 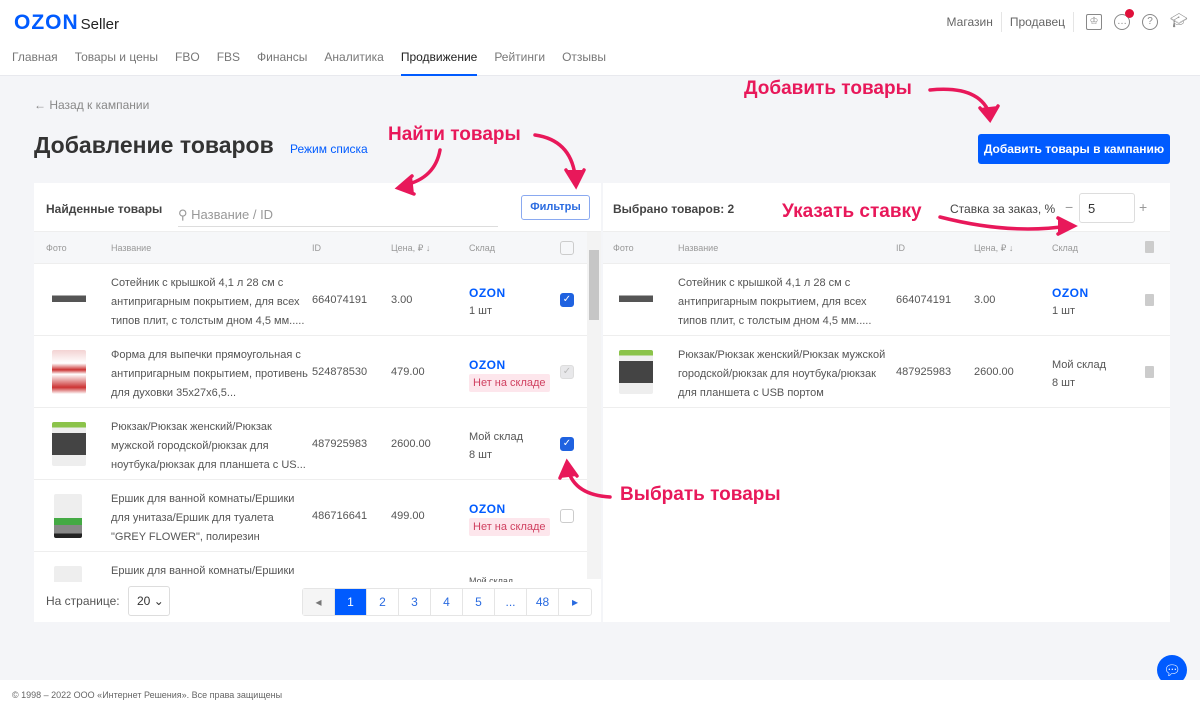 I want to click on product-id: 664074191, so click(x=340, y=300).